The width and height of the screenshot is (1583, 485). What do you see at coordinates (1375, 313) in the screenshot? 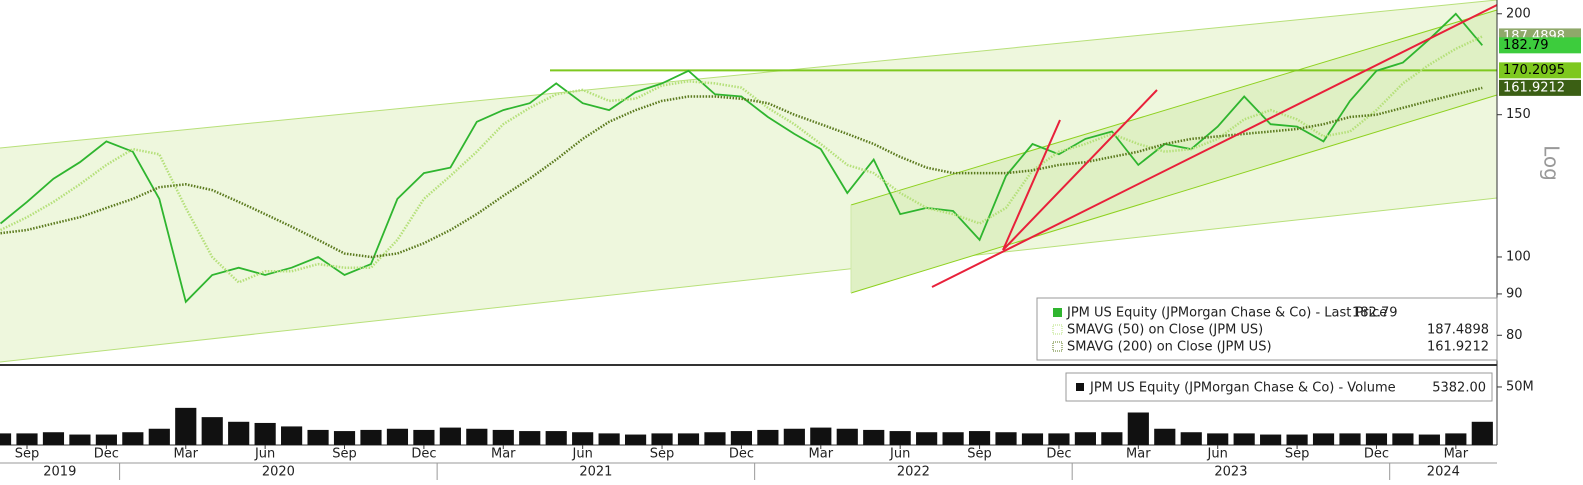
I see `legend-value: 182.79` at bounding box center [1375, 313].